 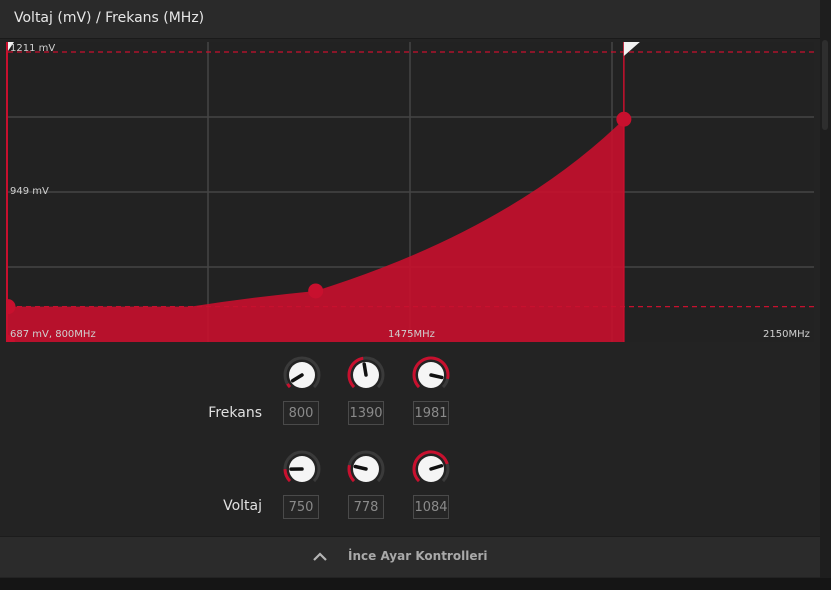 I want to click on panel-title: Voltaj (mV) / Frekans (MHz), so click(x=109, y=18).